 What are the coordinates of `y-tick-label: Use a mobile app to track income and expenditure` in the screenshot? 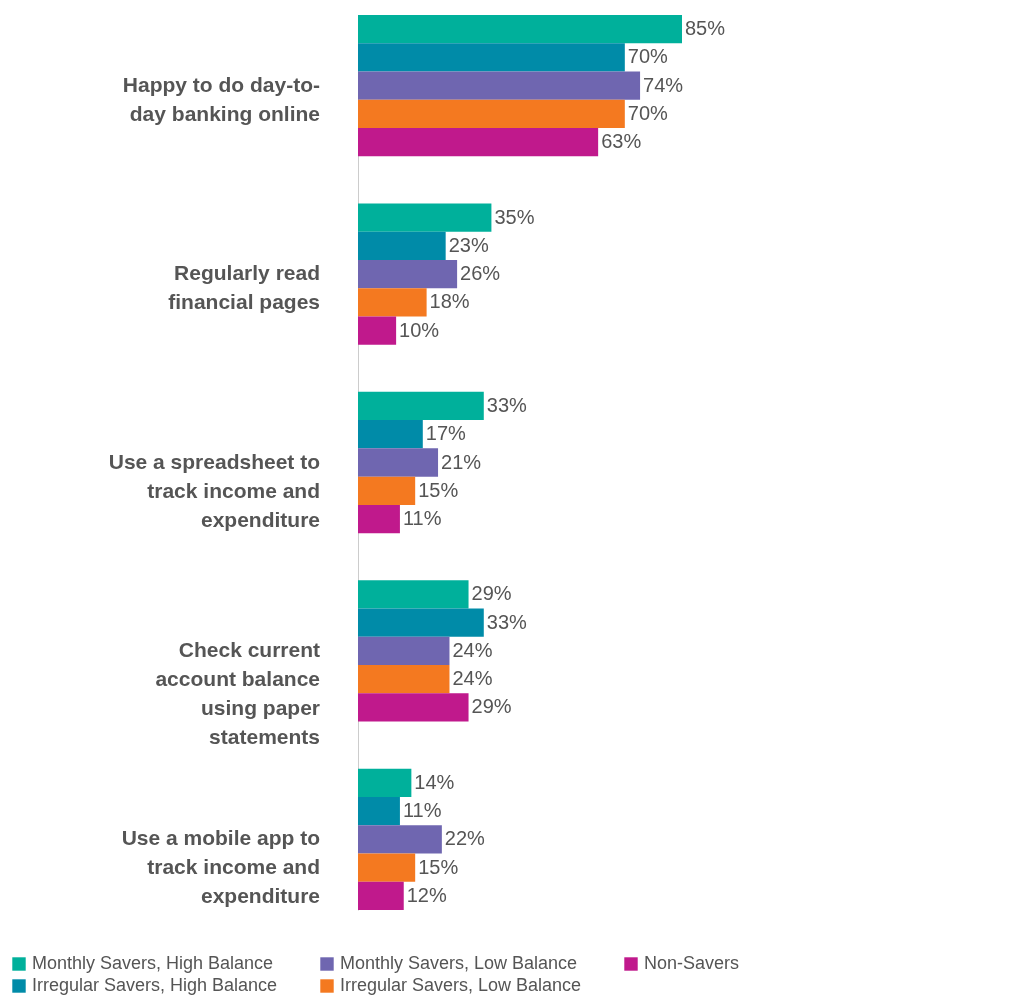 It's located at (220, 867).